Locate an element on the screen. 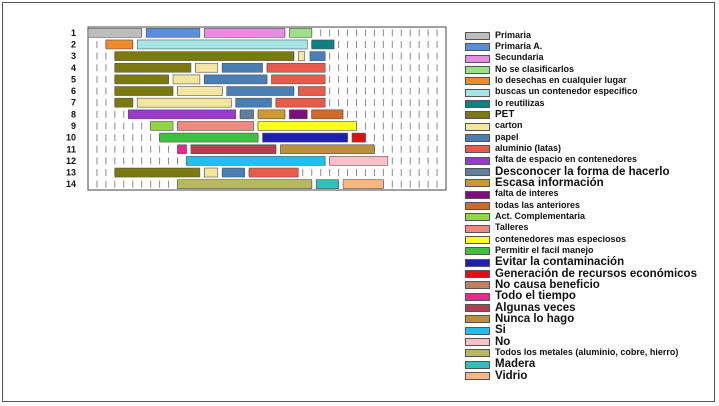  y-axis-label: 14 is located at coordinates (71, 184).